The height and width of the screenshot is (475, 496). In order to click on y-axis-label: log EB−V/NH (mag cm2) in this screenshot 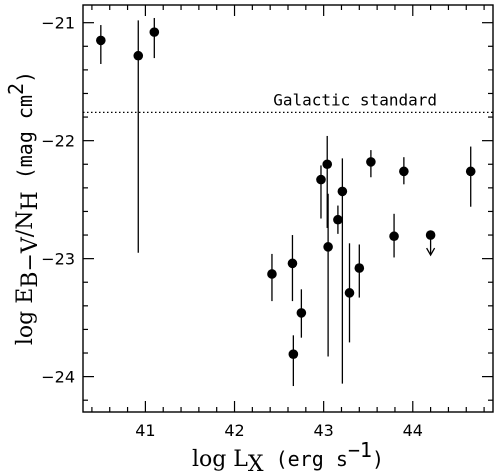, I will do `click(23, 208)`.